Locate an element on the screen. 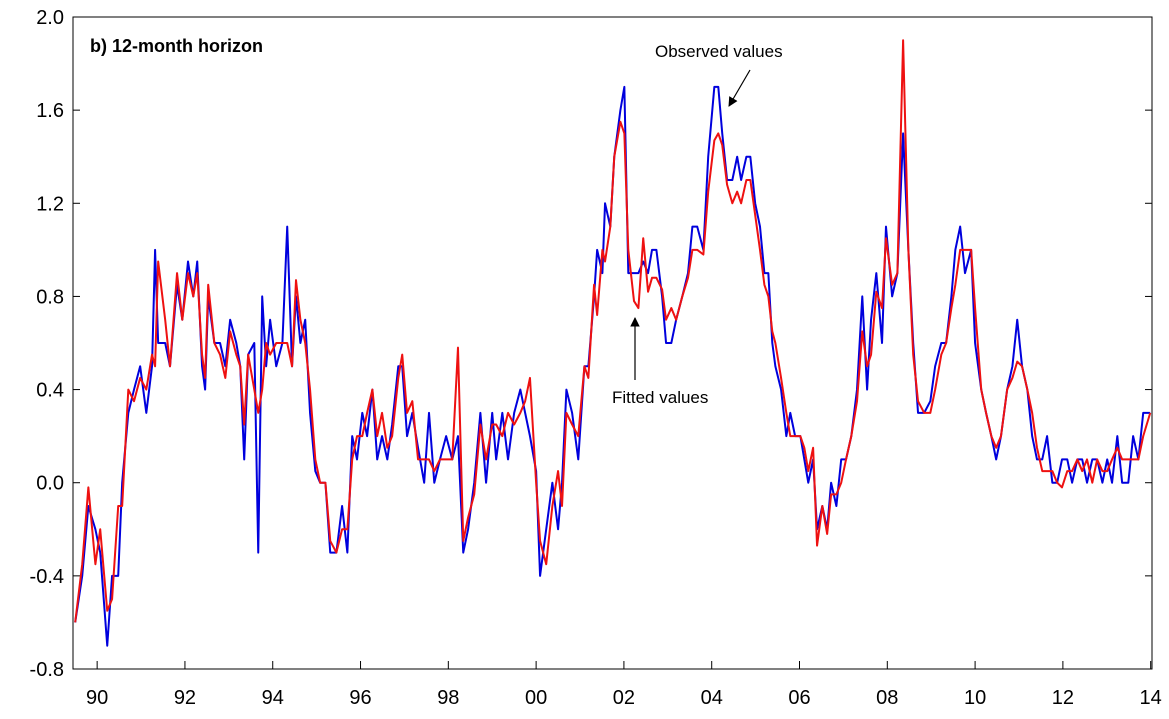 This screenshot has width=1169, height=719. y-tick-label: 0.4 is located at coordinates (50, 391).